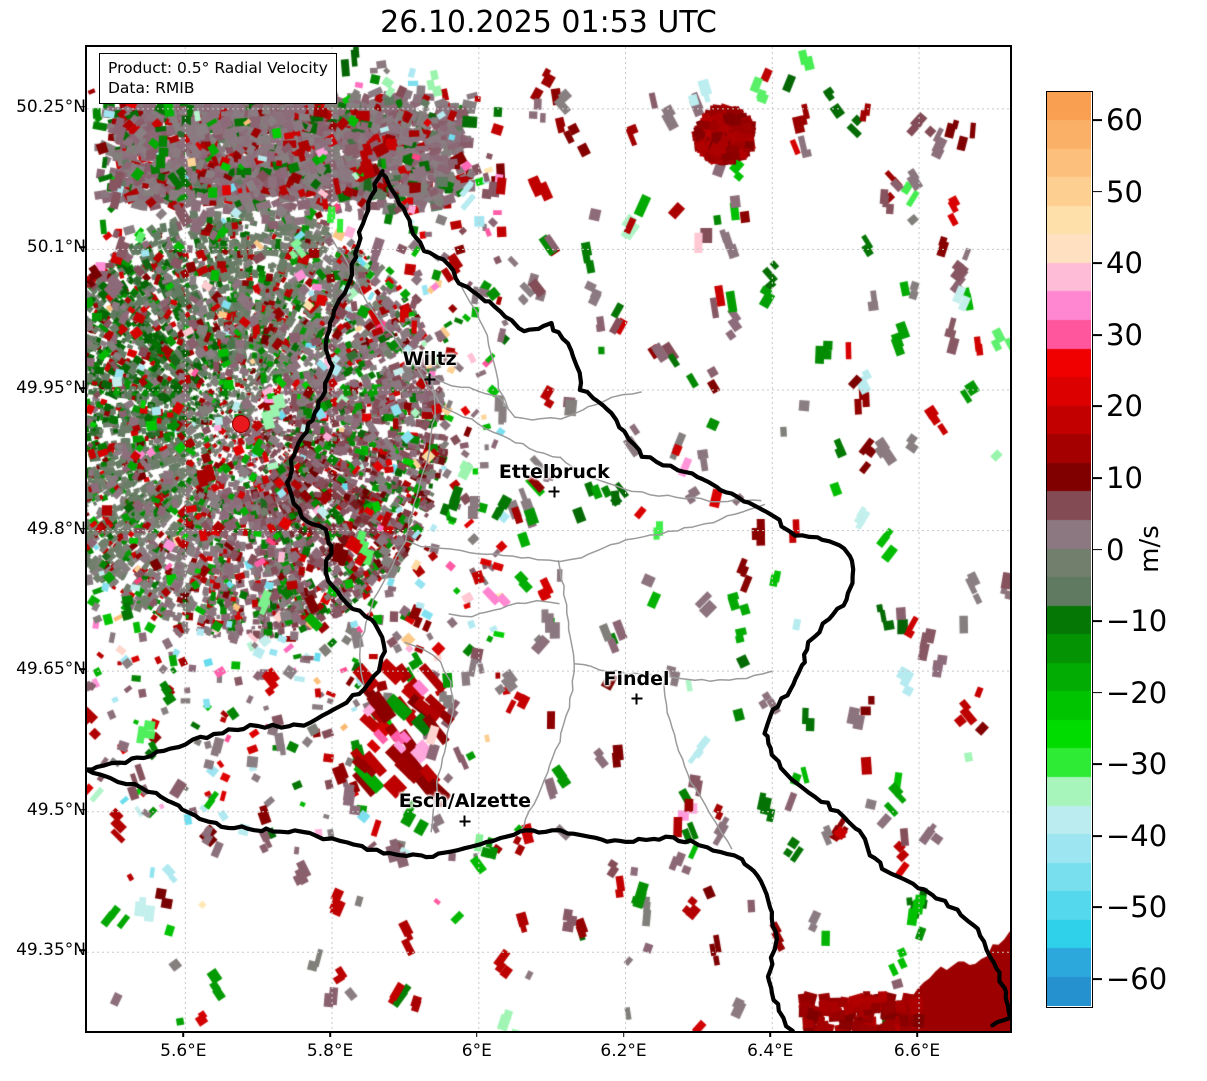  What do you see at coordinates (1150, 549) in the screenshot?
I see `colorbar-unit-label: m/s` at bounding box center [1150, 549].